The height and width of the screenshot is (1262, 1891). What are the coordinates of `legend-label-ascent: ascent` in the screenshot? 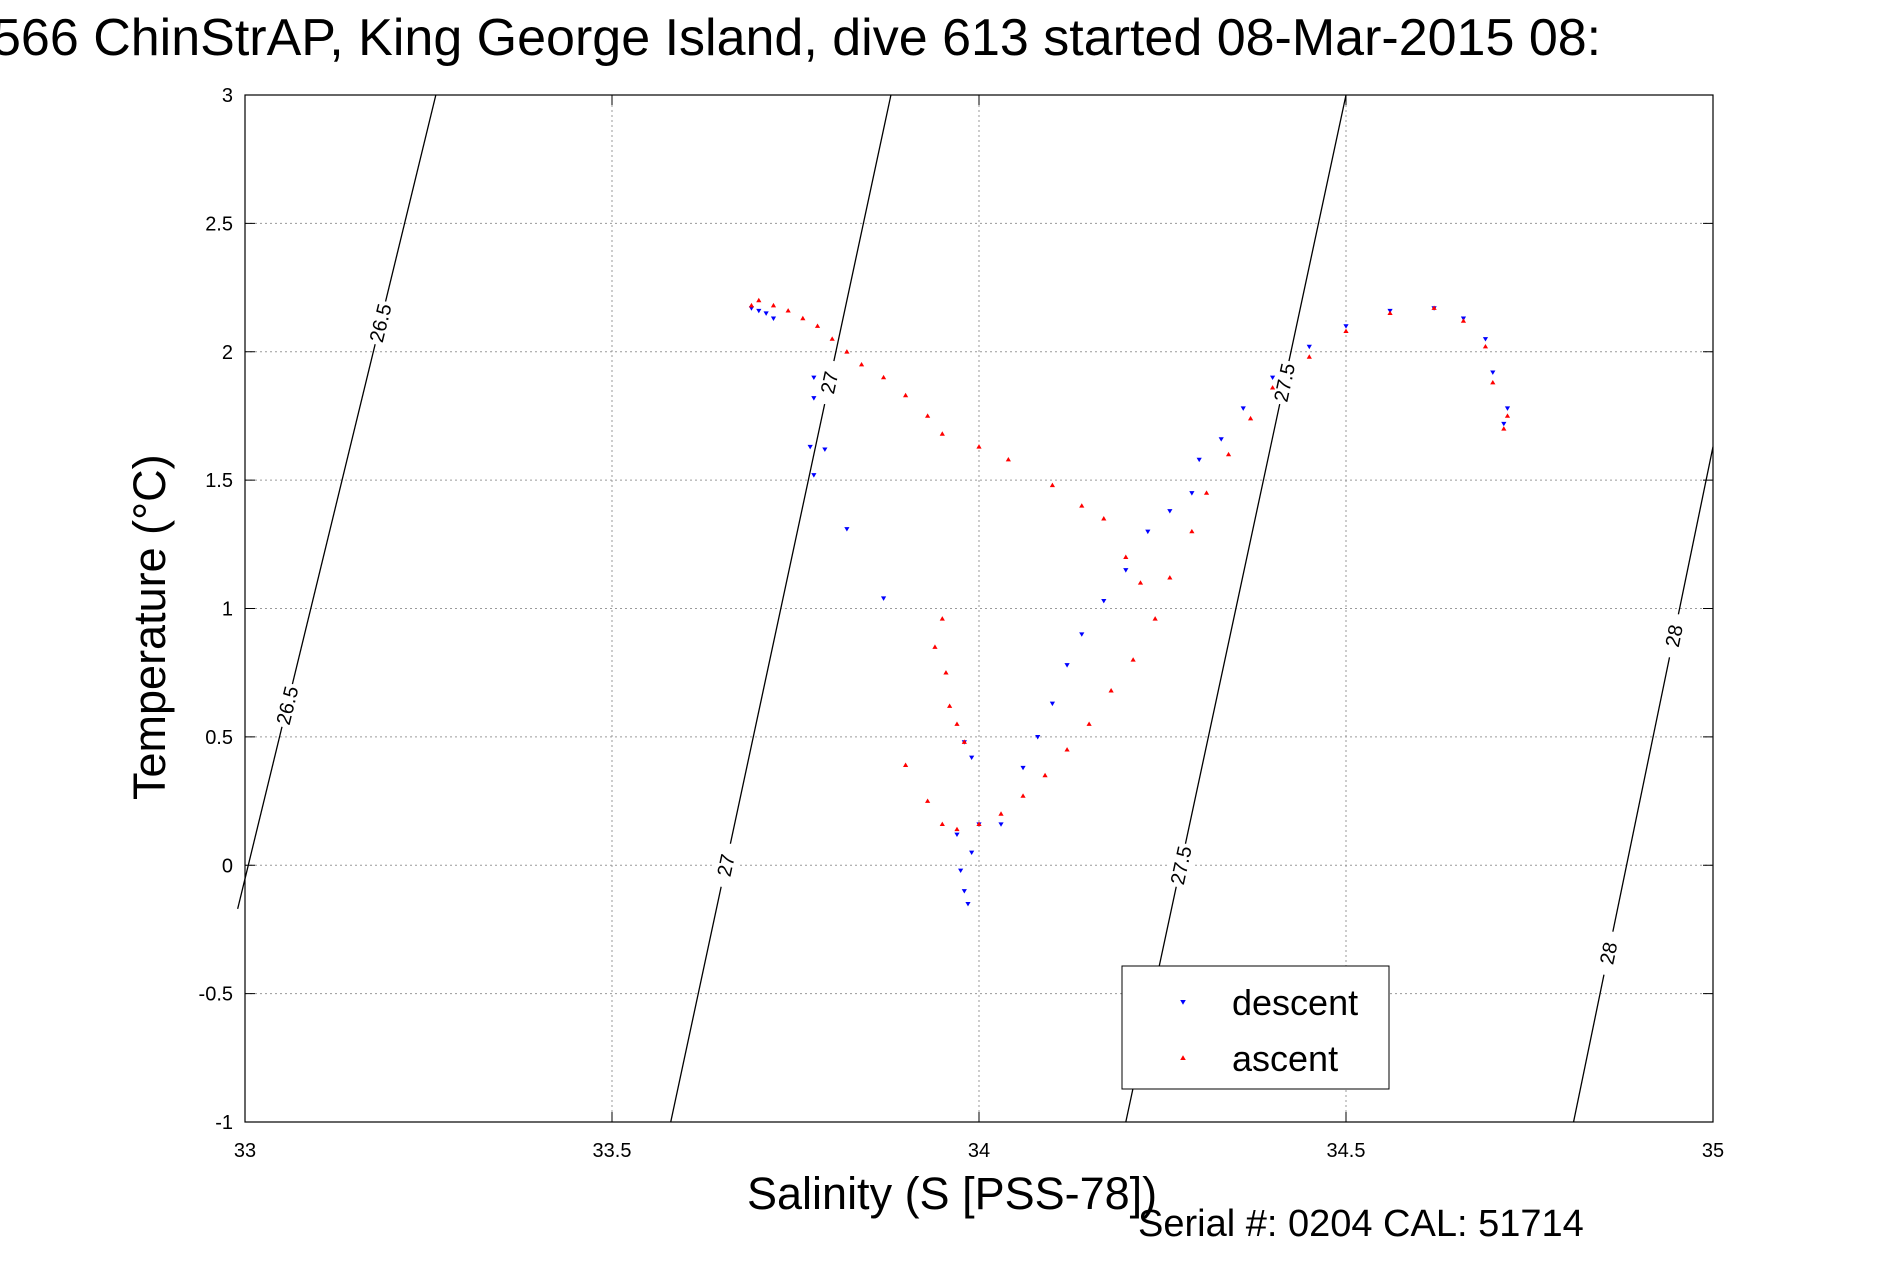 It's located at (1285, 1058).